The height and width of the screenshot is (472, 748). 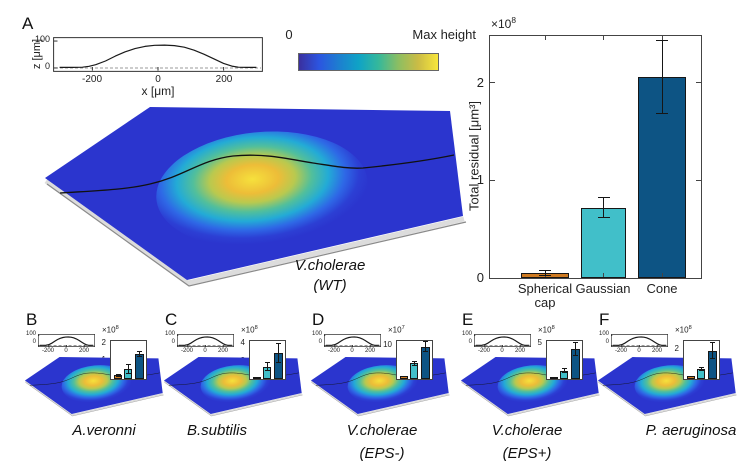 I want to click on colorbar-min-label: 0, so click(x=289, y=34).